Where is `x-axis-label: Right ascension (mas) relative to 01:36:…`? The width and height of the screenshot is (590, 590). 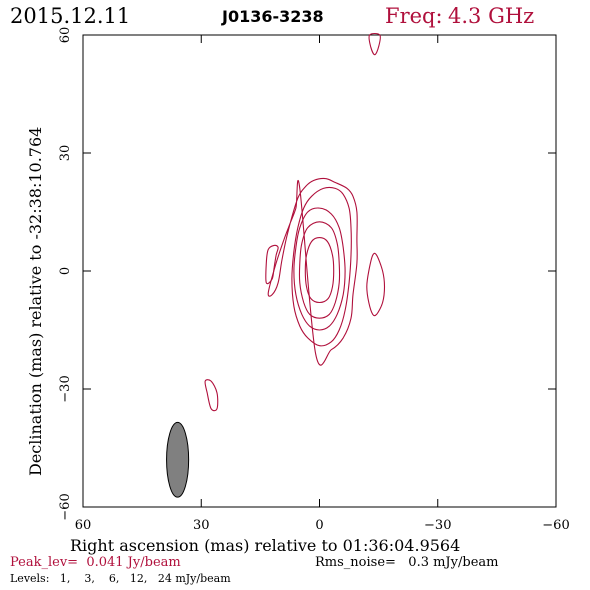 x-axis-label: Right ascension (mas) relative to 01:36:… is located at coordinates (265, 545).